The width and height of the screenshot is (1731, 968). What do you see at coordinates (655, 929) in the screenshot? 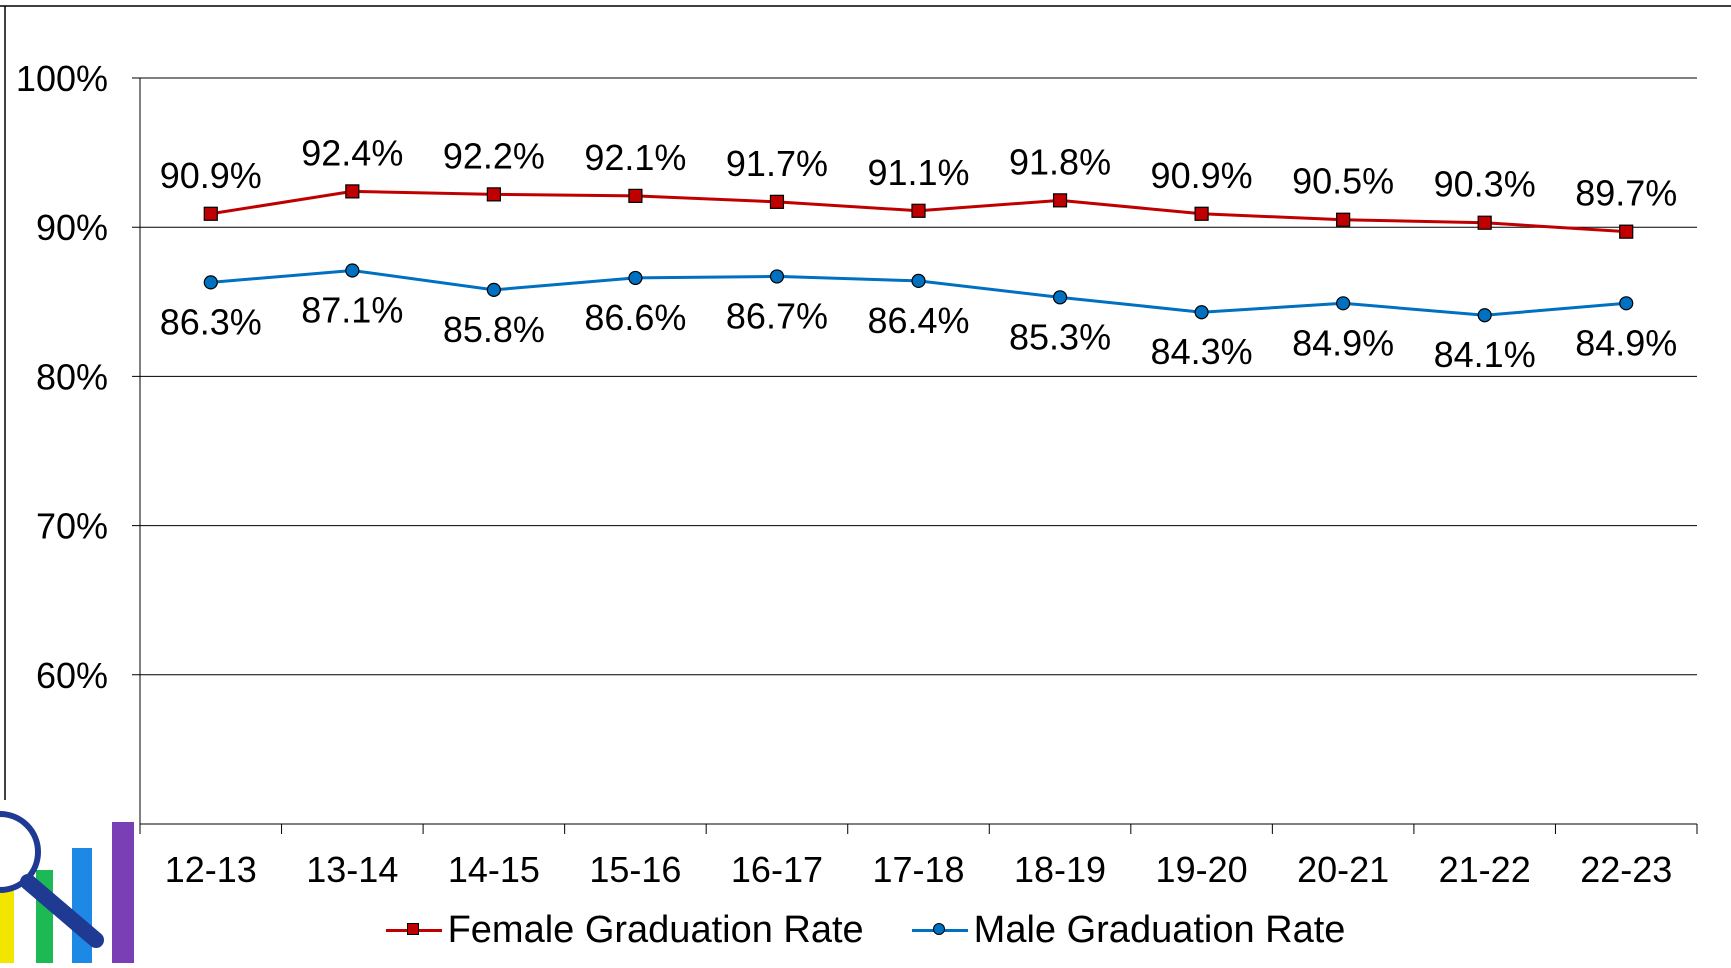
I see `legend-label-female: Female Graduation Rate` at bounding box center [655, 929].